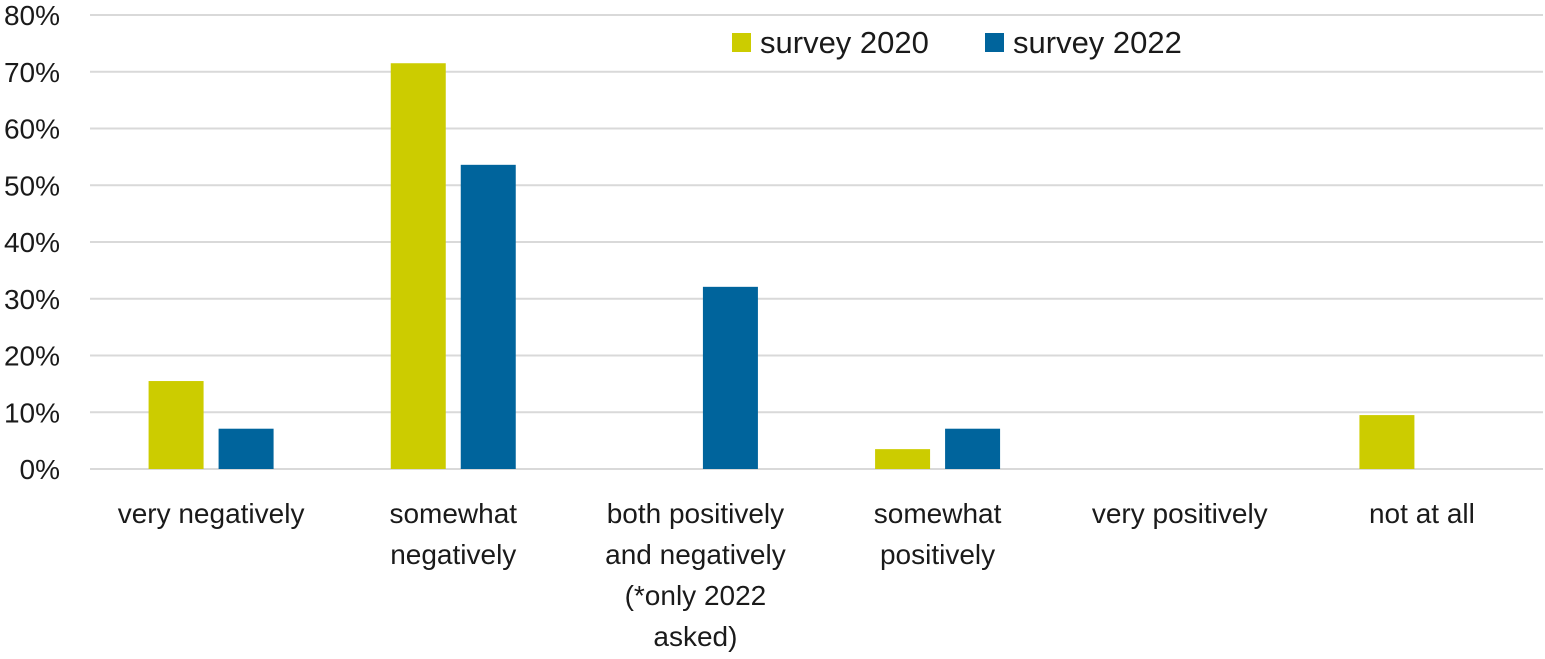  Describe the element at coordinates (40, 469) in the screenshot. I see `y-tick-label: 0%` at that location.